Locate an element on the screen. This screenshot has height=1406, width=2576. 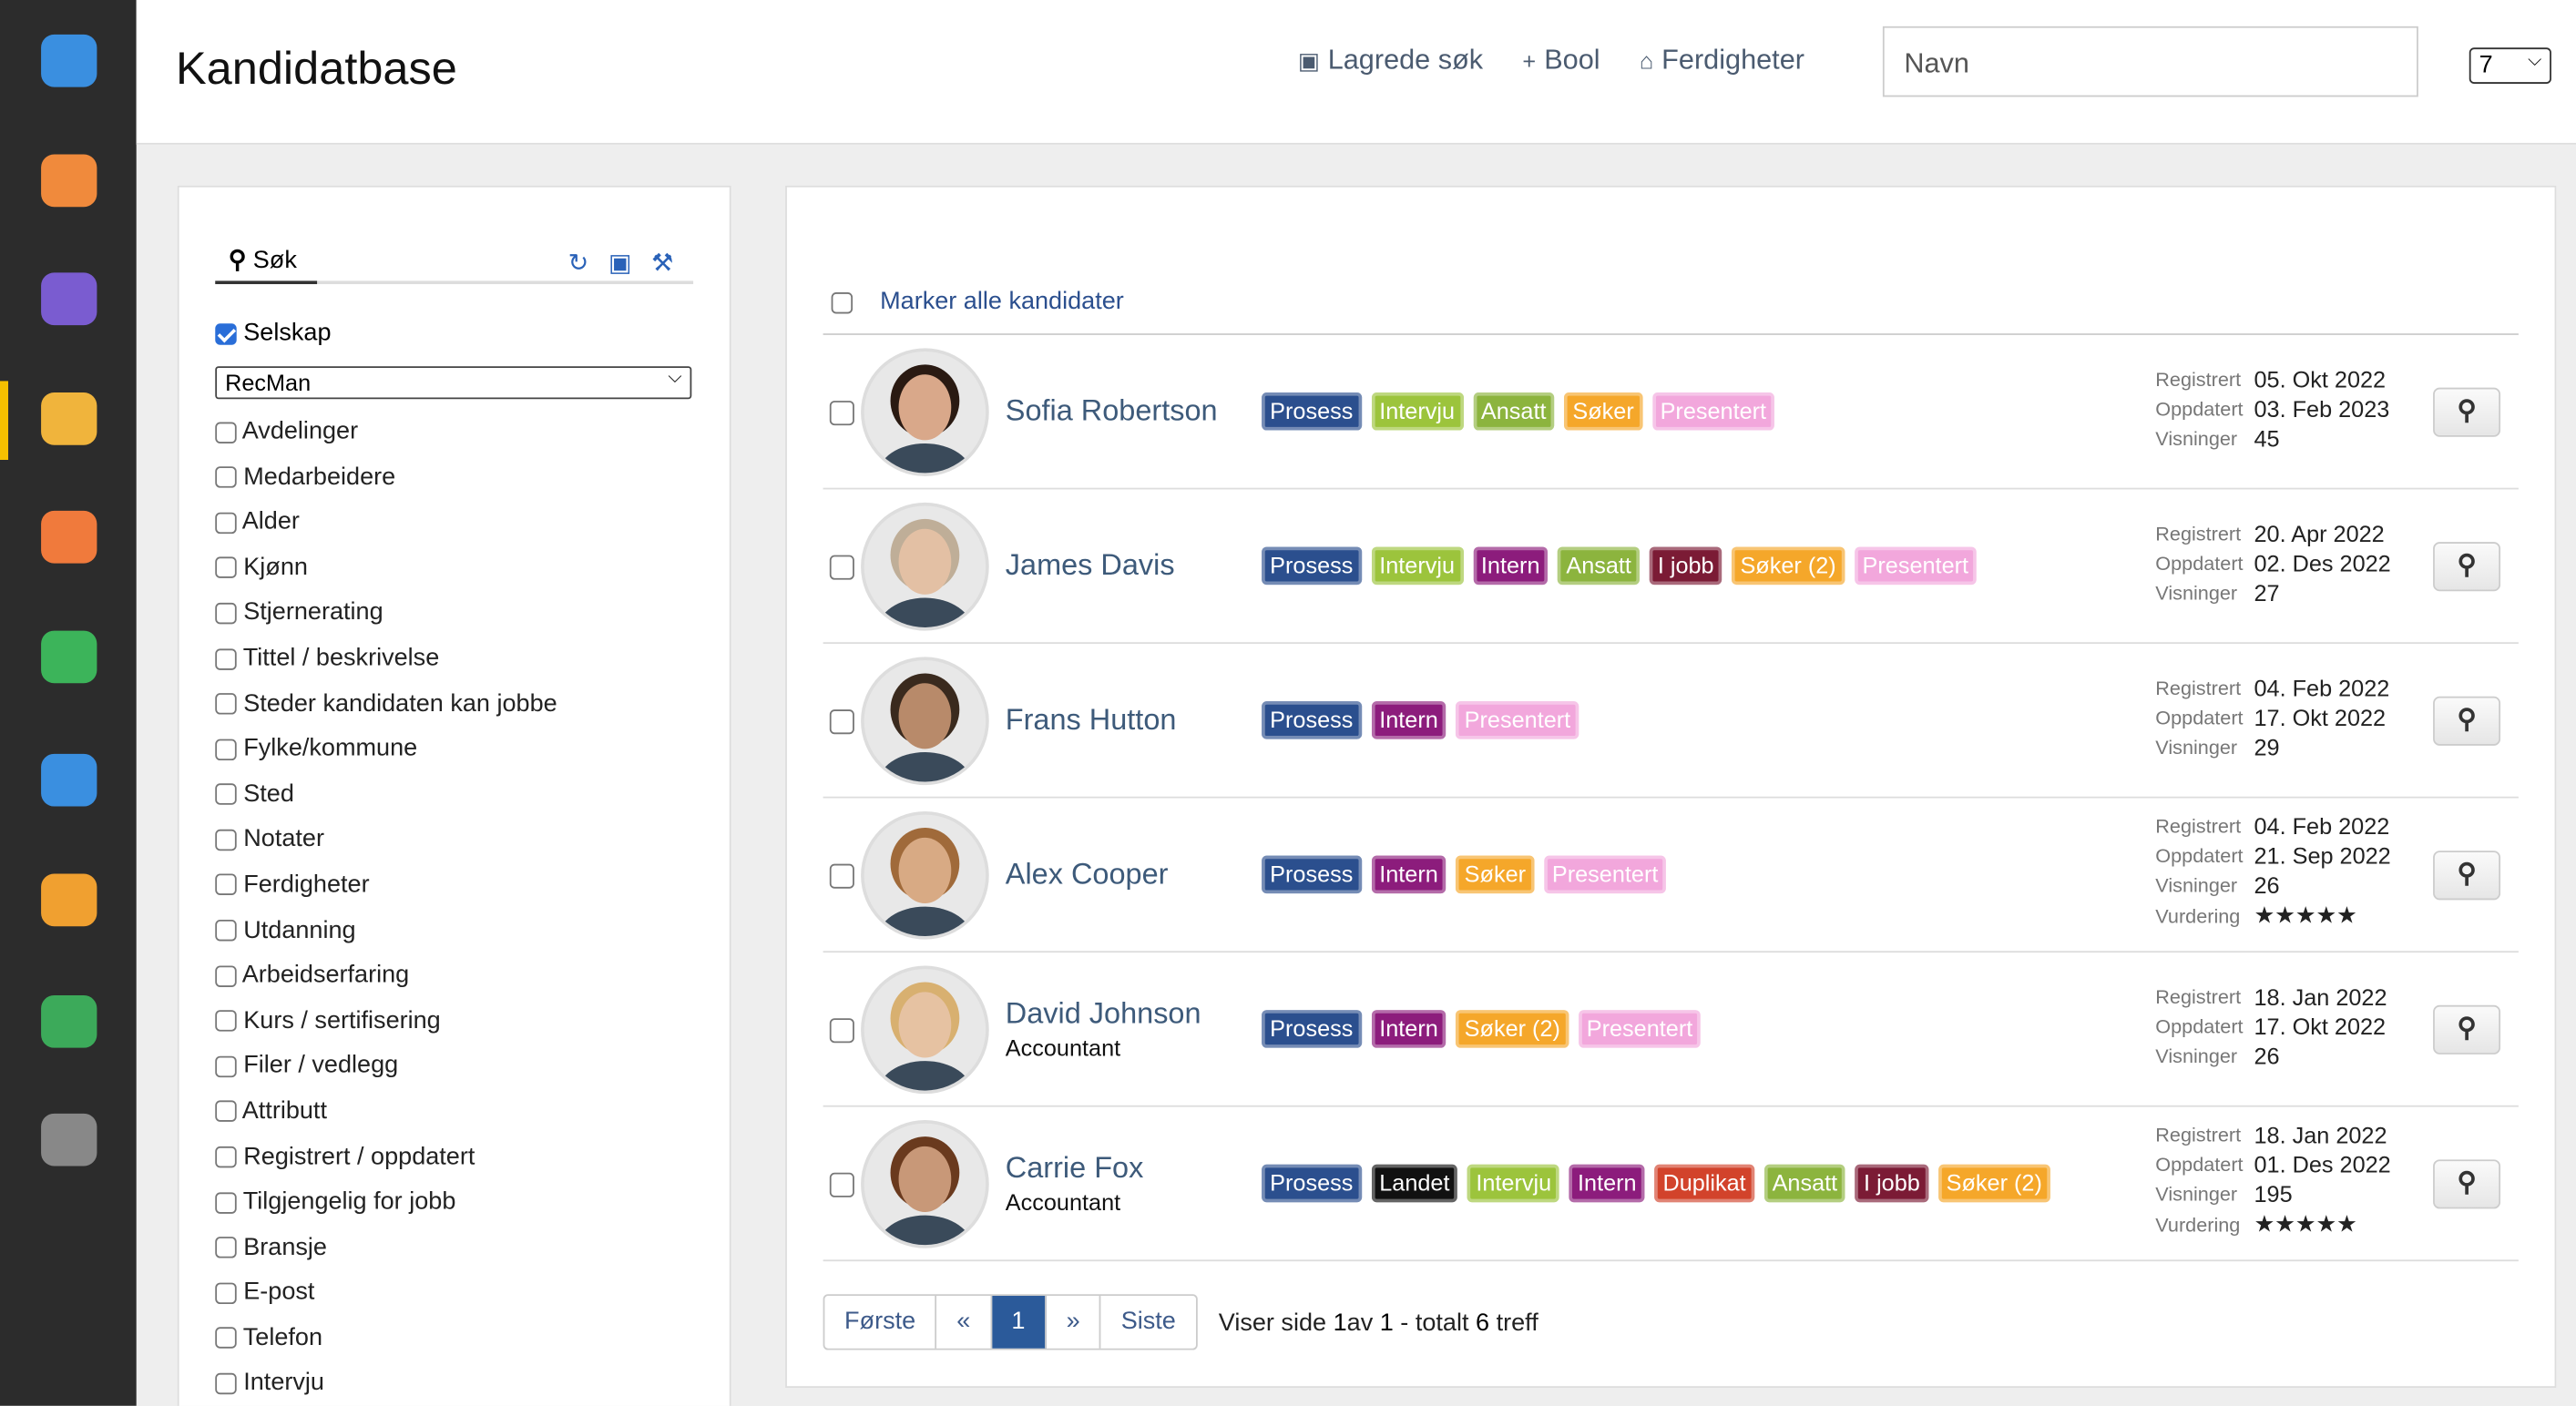
search-tab: ⚲ Søk is located at coordinates (266, 265).